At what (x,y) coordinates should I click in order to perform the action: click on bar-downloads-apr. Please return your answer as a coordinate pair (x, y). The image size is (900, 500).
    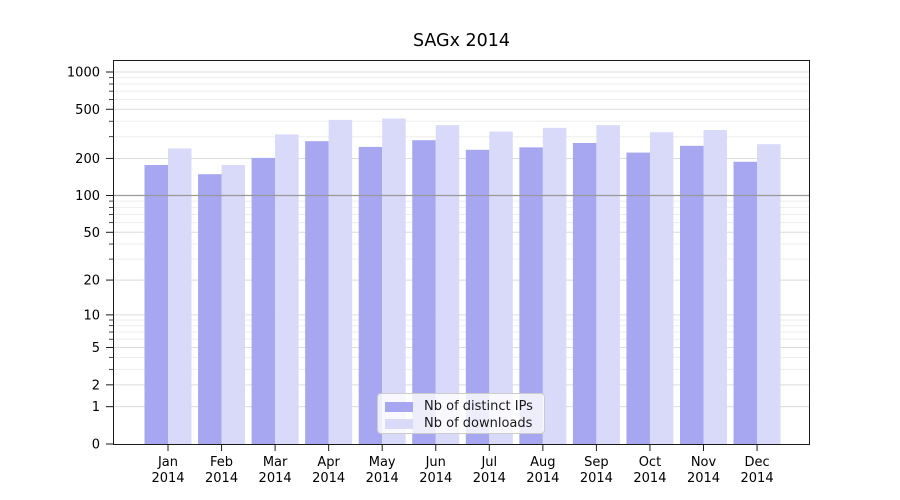
    Looking at the image, I should click on (340, 282).